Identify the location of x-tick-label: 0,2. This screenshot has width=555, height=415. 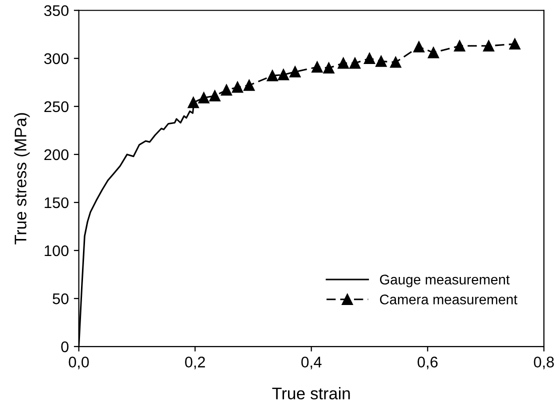
(195, 363).